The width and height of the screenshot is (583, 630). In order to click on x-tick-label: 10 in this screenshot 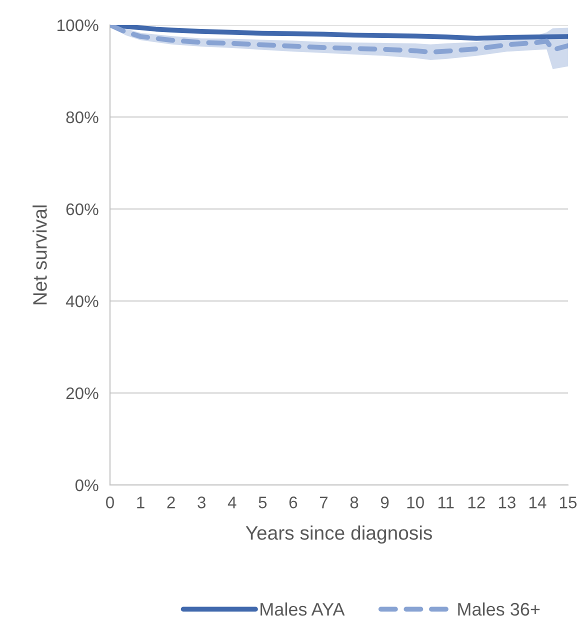, I will do `click(415, 502)`.